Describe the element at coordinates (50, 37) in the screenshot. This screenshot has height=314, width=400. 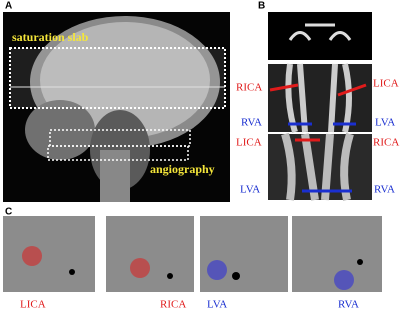
I see `annotation: saturation slab` at that location.